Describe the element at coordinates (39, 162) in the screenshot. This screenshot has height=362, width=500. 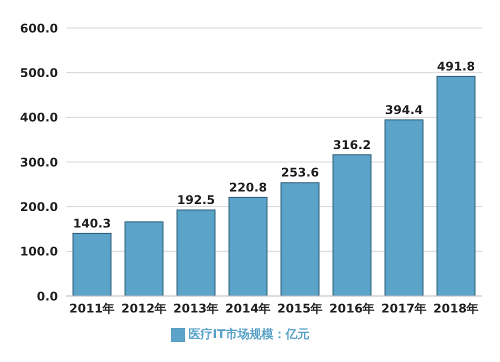
I see `y-tick-label: 300.0` at that location.